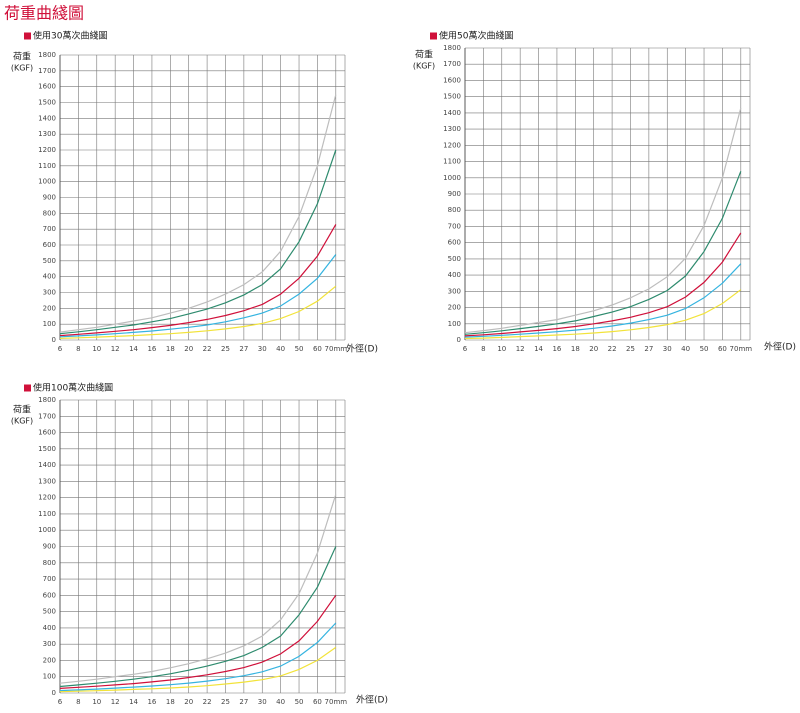 The width and height of the screenshot is (800, 713). What do you see at coordinates (73, 388) in the screenshot?
I see `chart-title: 使用100萬次曲綫圖` at bounding box center [73, 388].